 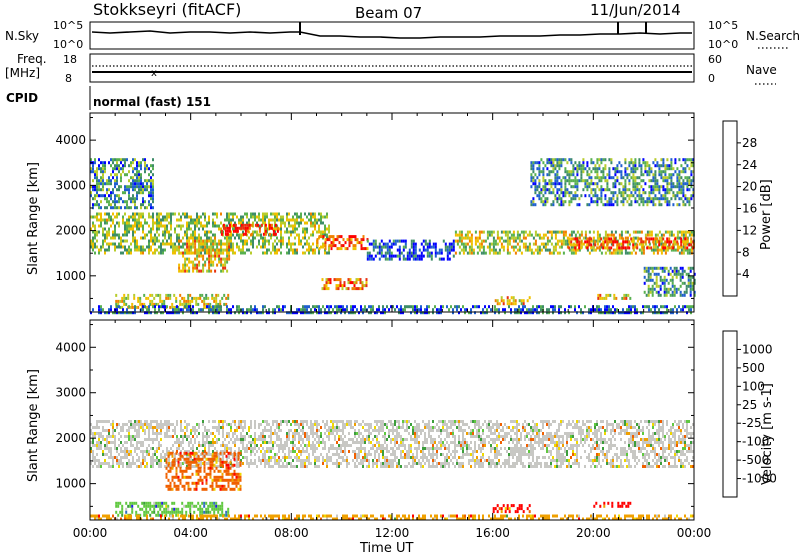 What do you see at coordinates (766, 214) in the screenshot?
I see `power-colorbar-label: Power [dB]` at bounding box center [766, 214].